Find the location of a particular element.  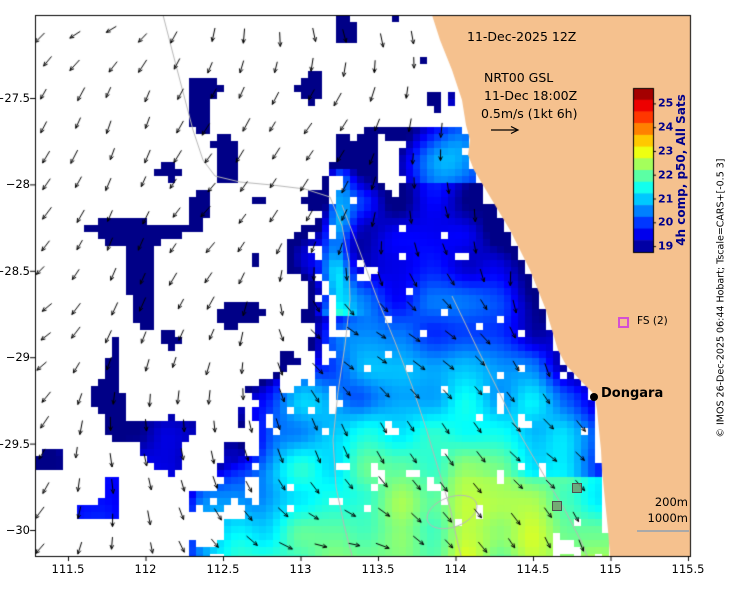

x-tick-label: 112 is located at coordinates (145, 569).